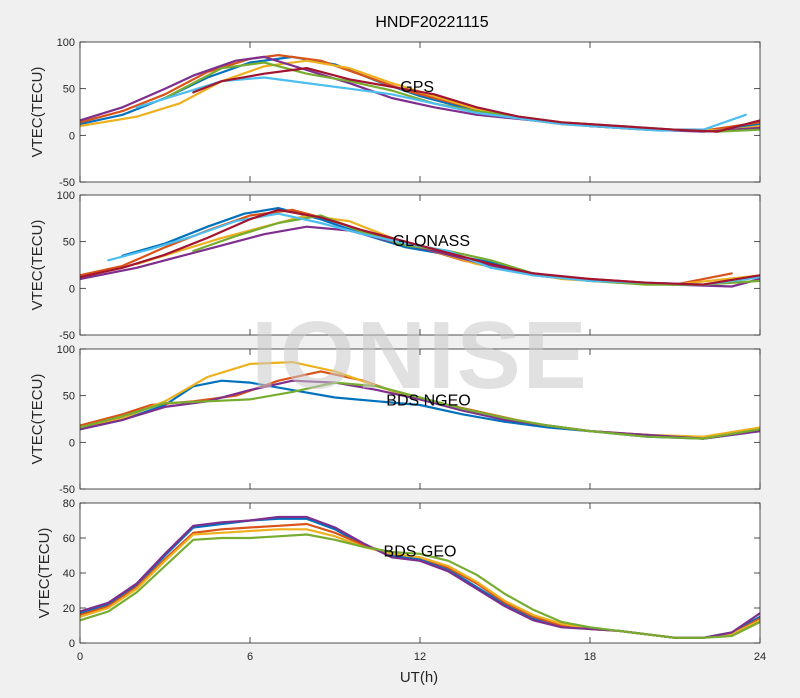  I want to click on x-tick-label: 24, so click(760, 657).